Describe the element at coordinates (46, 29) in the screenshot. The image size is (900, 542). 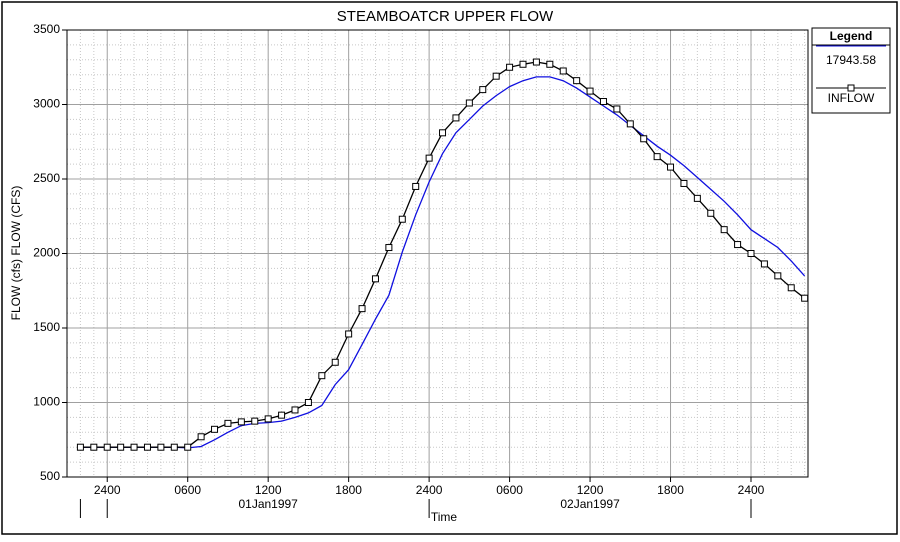
I see `y-tick-label: 3500` at that location.